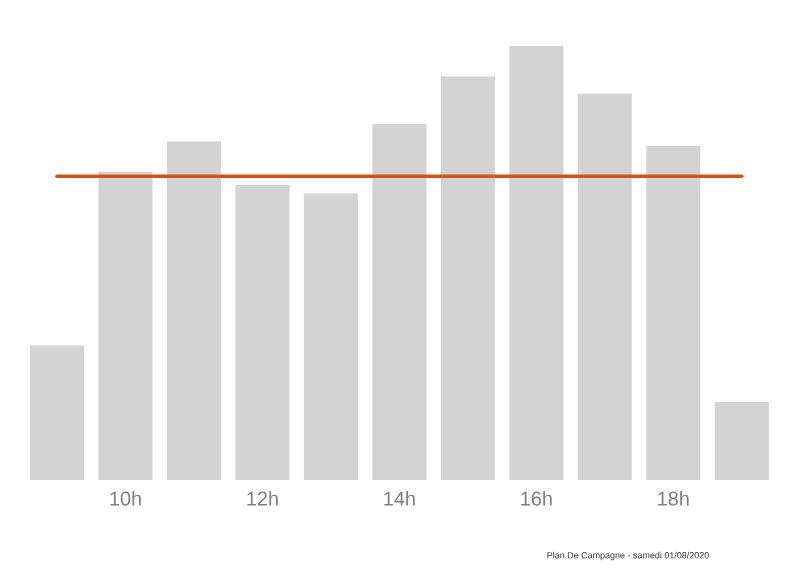 The width and height of the screenshot is (800, 572). I want to click on x-tick-label: 18h, so click(673, 498).